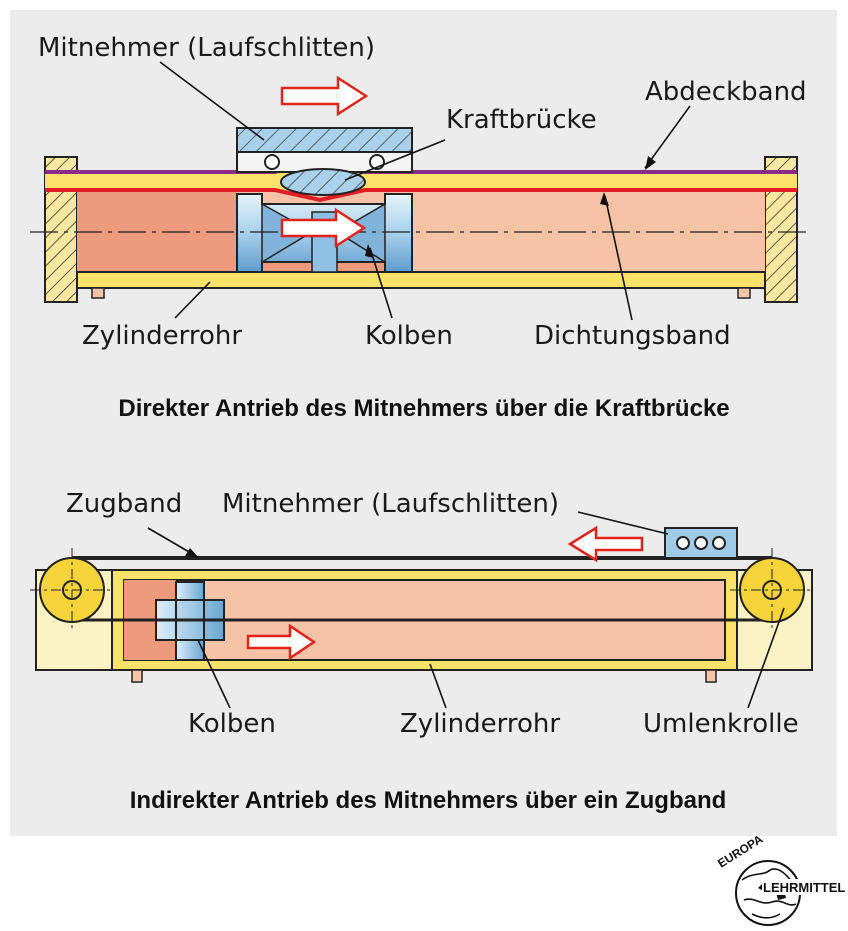  I want to click on motion-arrow-carriage, so click(324, 96).